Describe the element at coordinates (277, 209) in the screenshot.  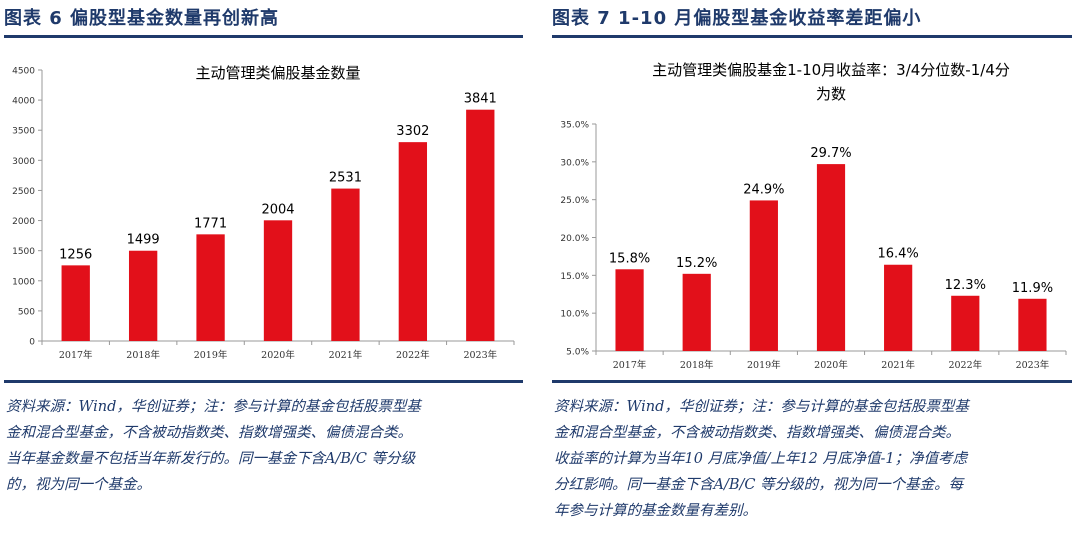
I see `data-label: 2004` at that location.